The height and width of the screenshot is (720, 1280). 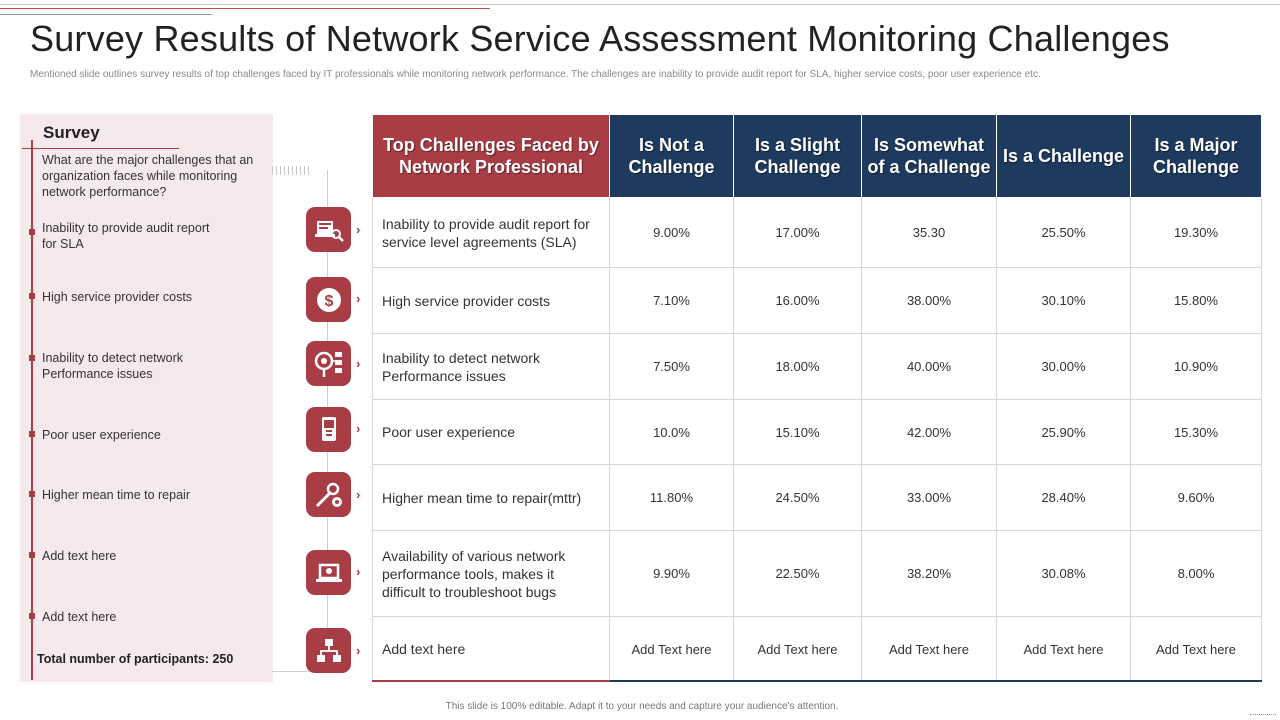 What do you see at coordinates (1063, 573) in the screenshot?
I see `table-cell: 30.08%` at bounding box center [1063, 573].